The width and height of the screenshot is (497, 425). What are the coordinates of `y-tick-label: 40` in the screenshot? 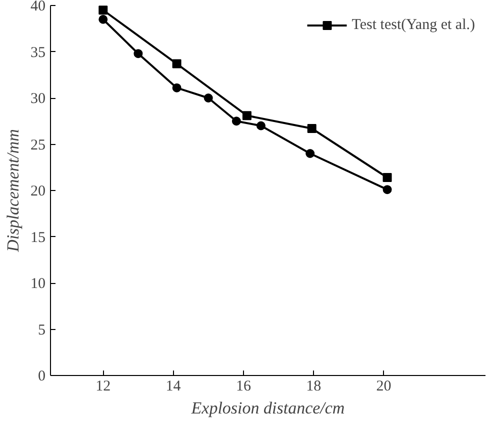 It's located at (38, 7).